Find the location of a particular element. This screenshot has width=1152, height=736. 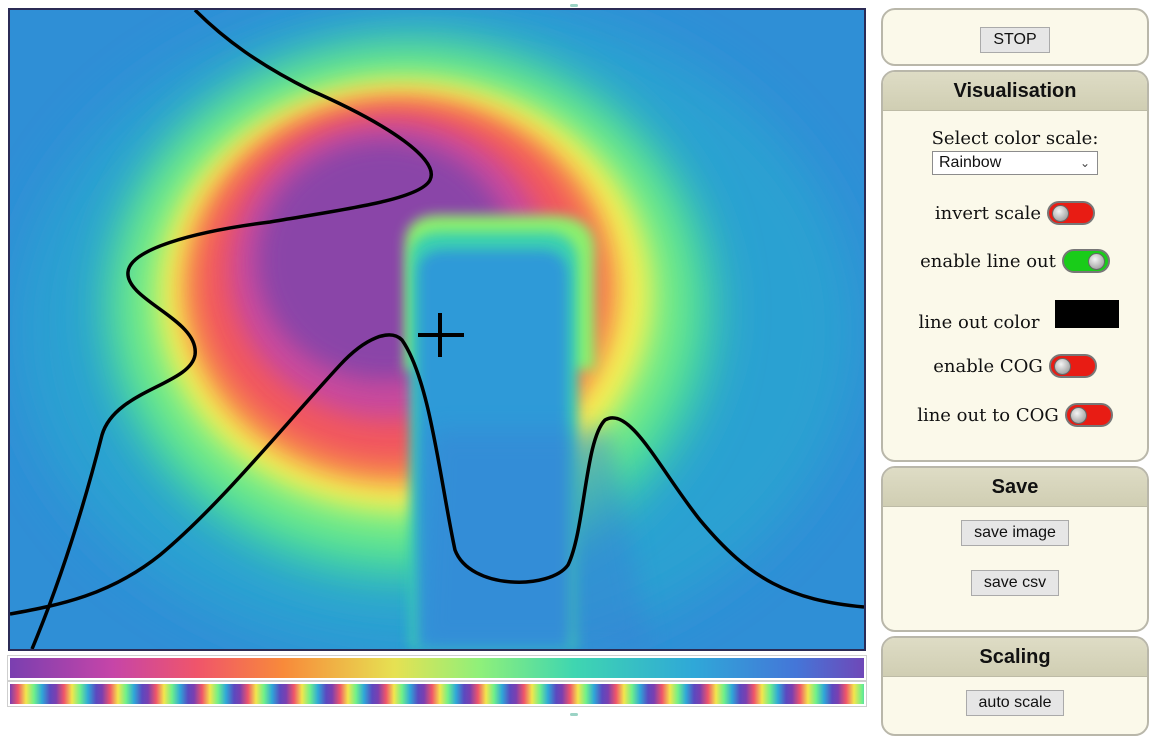

control-panel: STOP is located at coordinates (1015, 37).